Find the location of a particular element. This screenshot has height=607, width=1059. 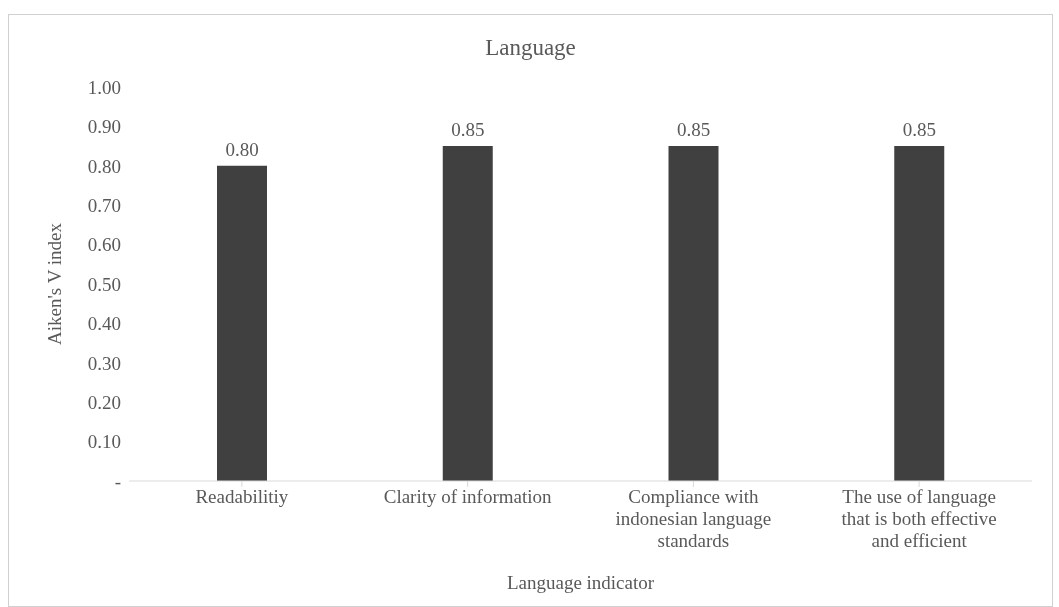

y-tick-label: 0.10 is located at coordinates (104, 442).